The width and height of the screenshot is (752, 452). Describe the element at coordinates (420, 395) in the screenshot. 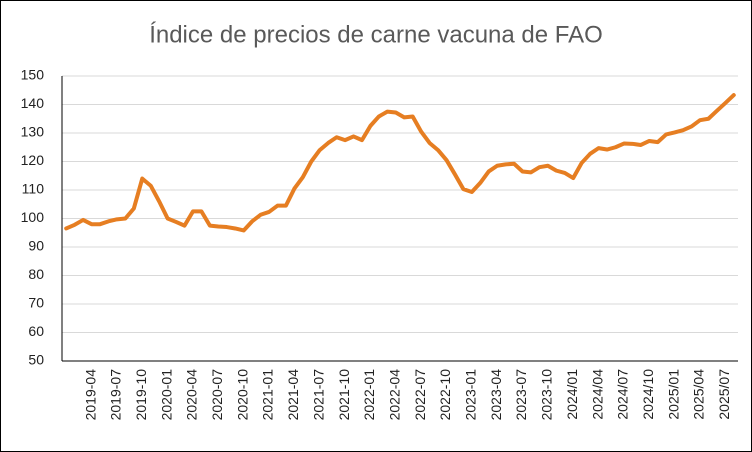

I see `x-tick-label: 2022-07` at that location.